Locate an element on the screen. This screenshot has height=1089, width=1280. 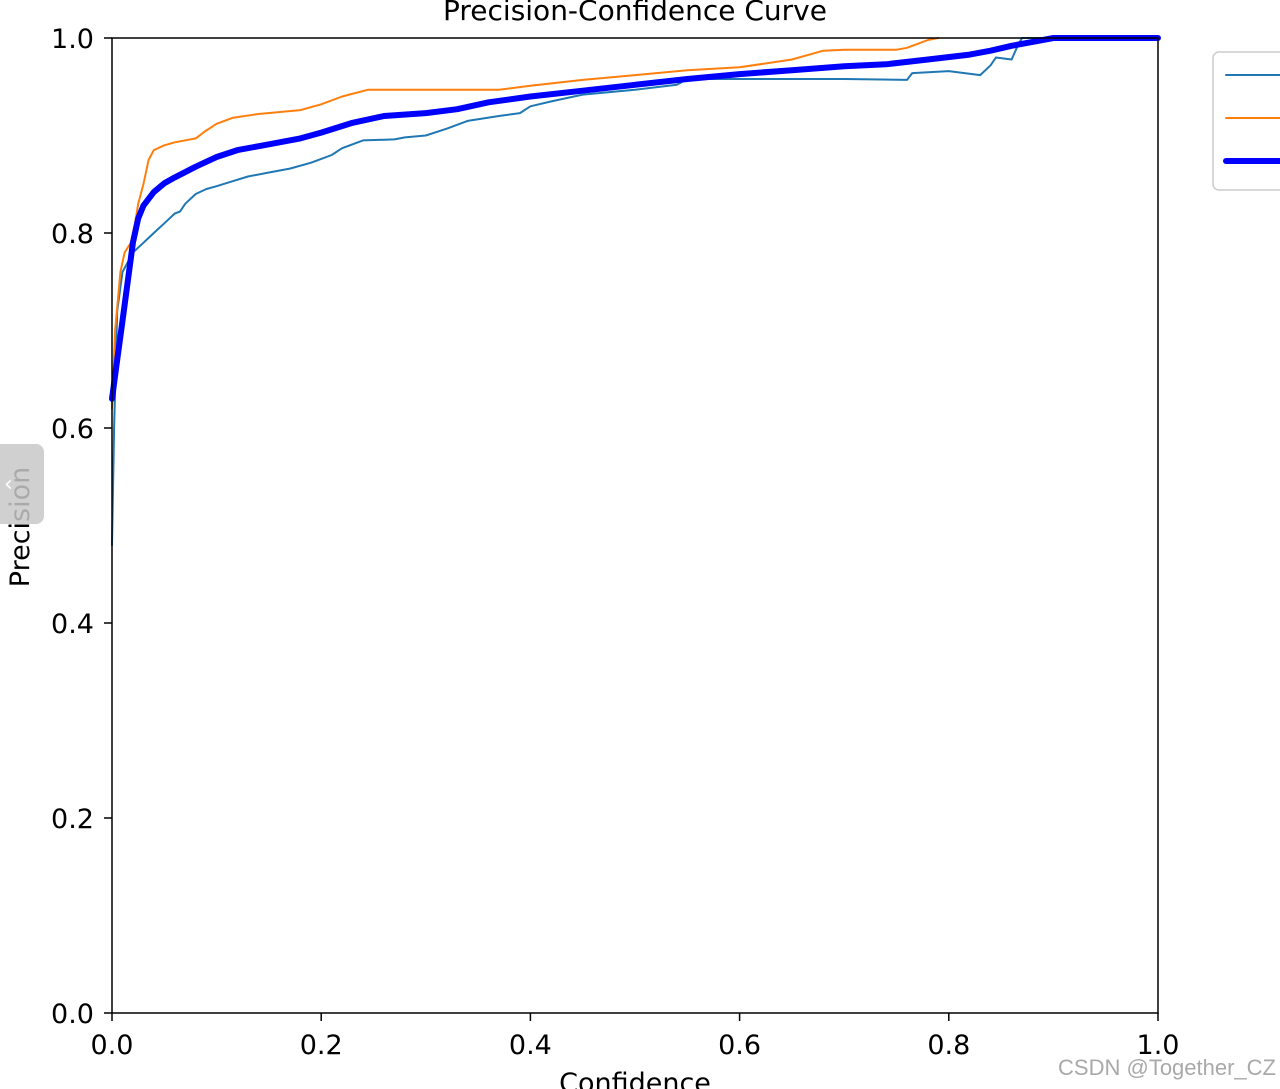
x-axis-label: Confidence is located at coordinates (635, 1078).